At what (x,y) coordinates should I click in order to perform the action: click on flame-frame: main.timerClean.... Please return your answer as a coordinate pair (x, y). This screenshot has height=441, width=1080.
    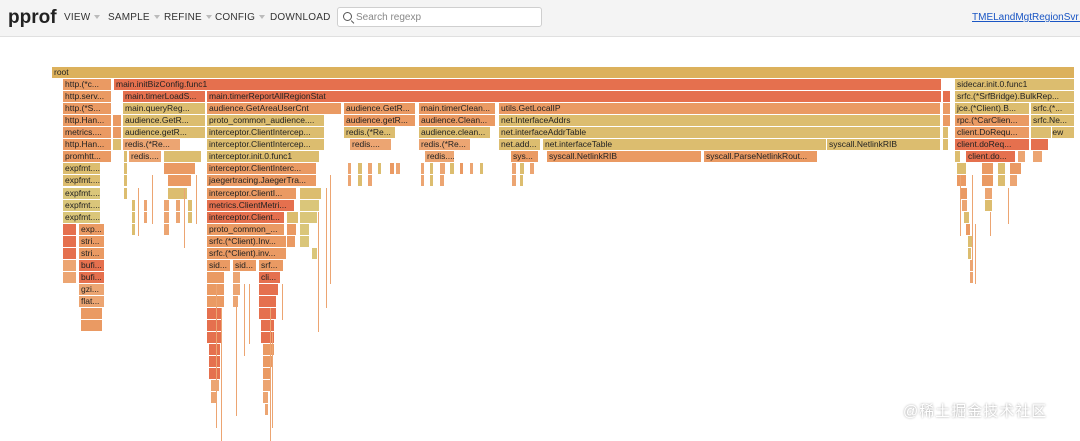
    Looking at the image, I should click on (457, 109).